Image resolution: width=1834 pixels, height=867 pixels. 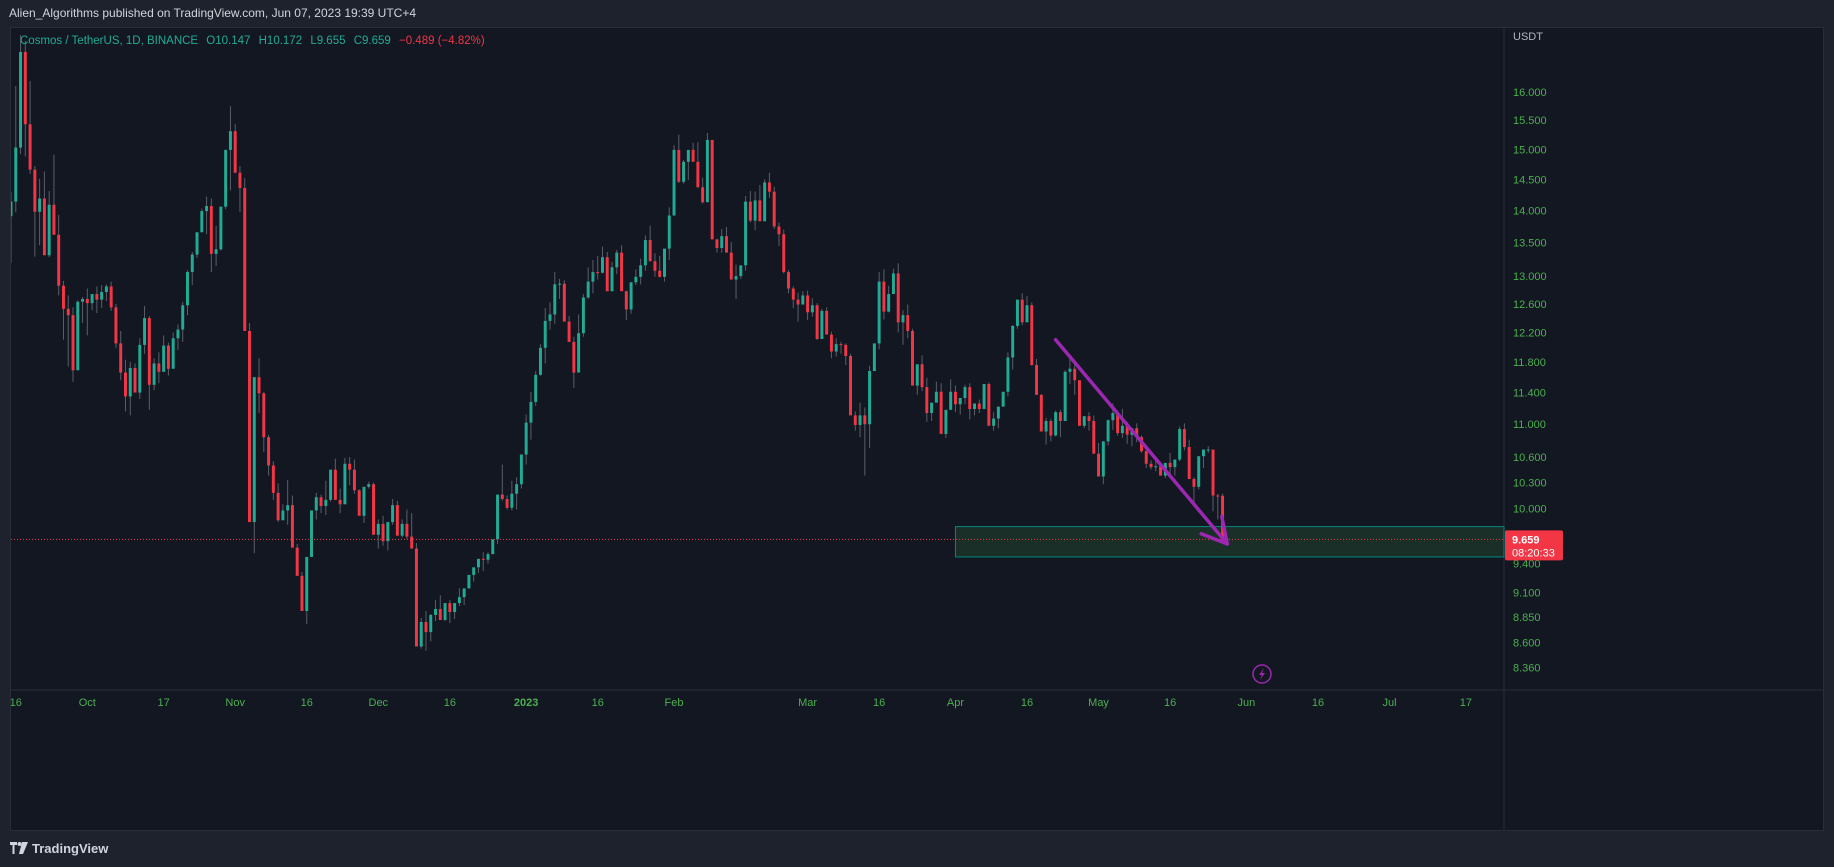 I want to click on tradingview-brand: TradingView, so click(x=70, y=848).